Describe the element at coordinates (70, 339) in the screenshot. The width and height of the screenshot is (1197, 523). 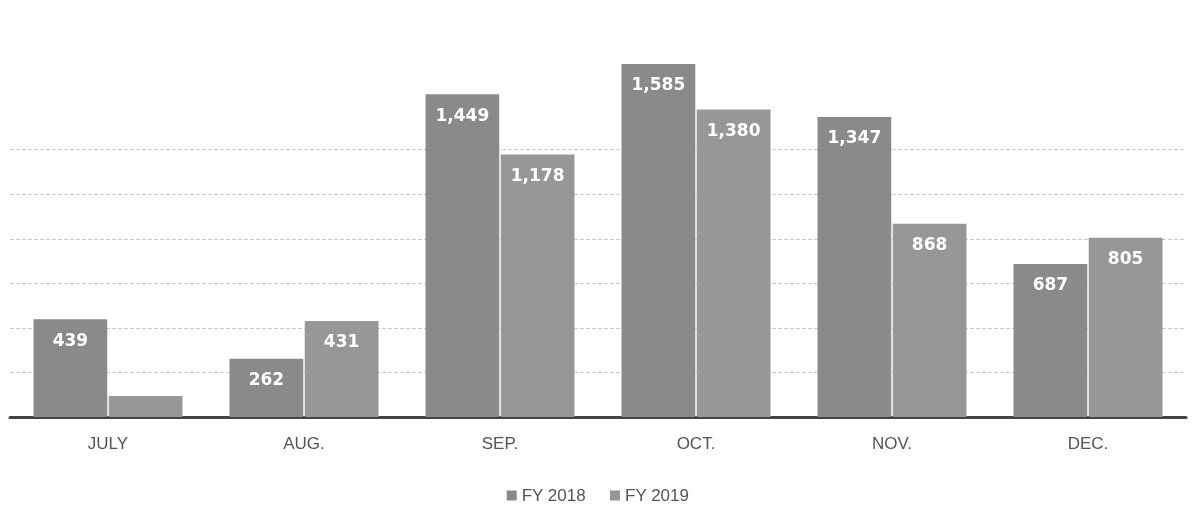
I see `data-label: 439` at that location.